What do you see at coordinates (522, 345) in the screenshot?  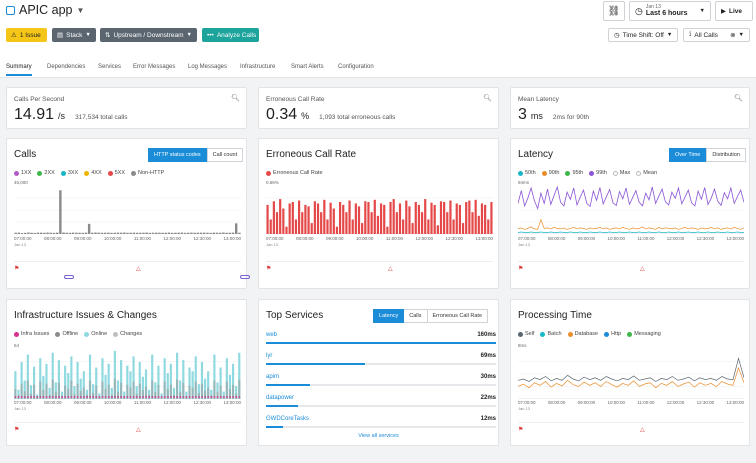 I see `y-axis-max: 8ms` at bounding box center [522, 345].